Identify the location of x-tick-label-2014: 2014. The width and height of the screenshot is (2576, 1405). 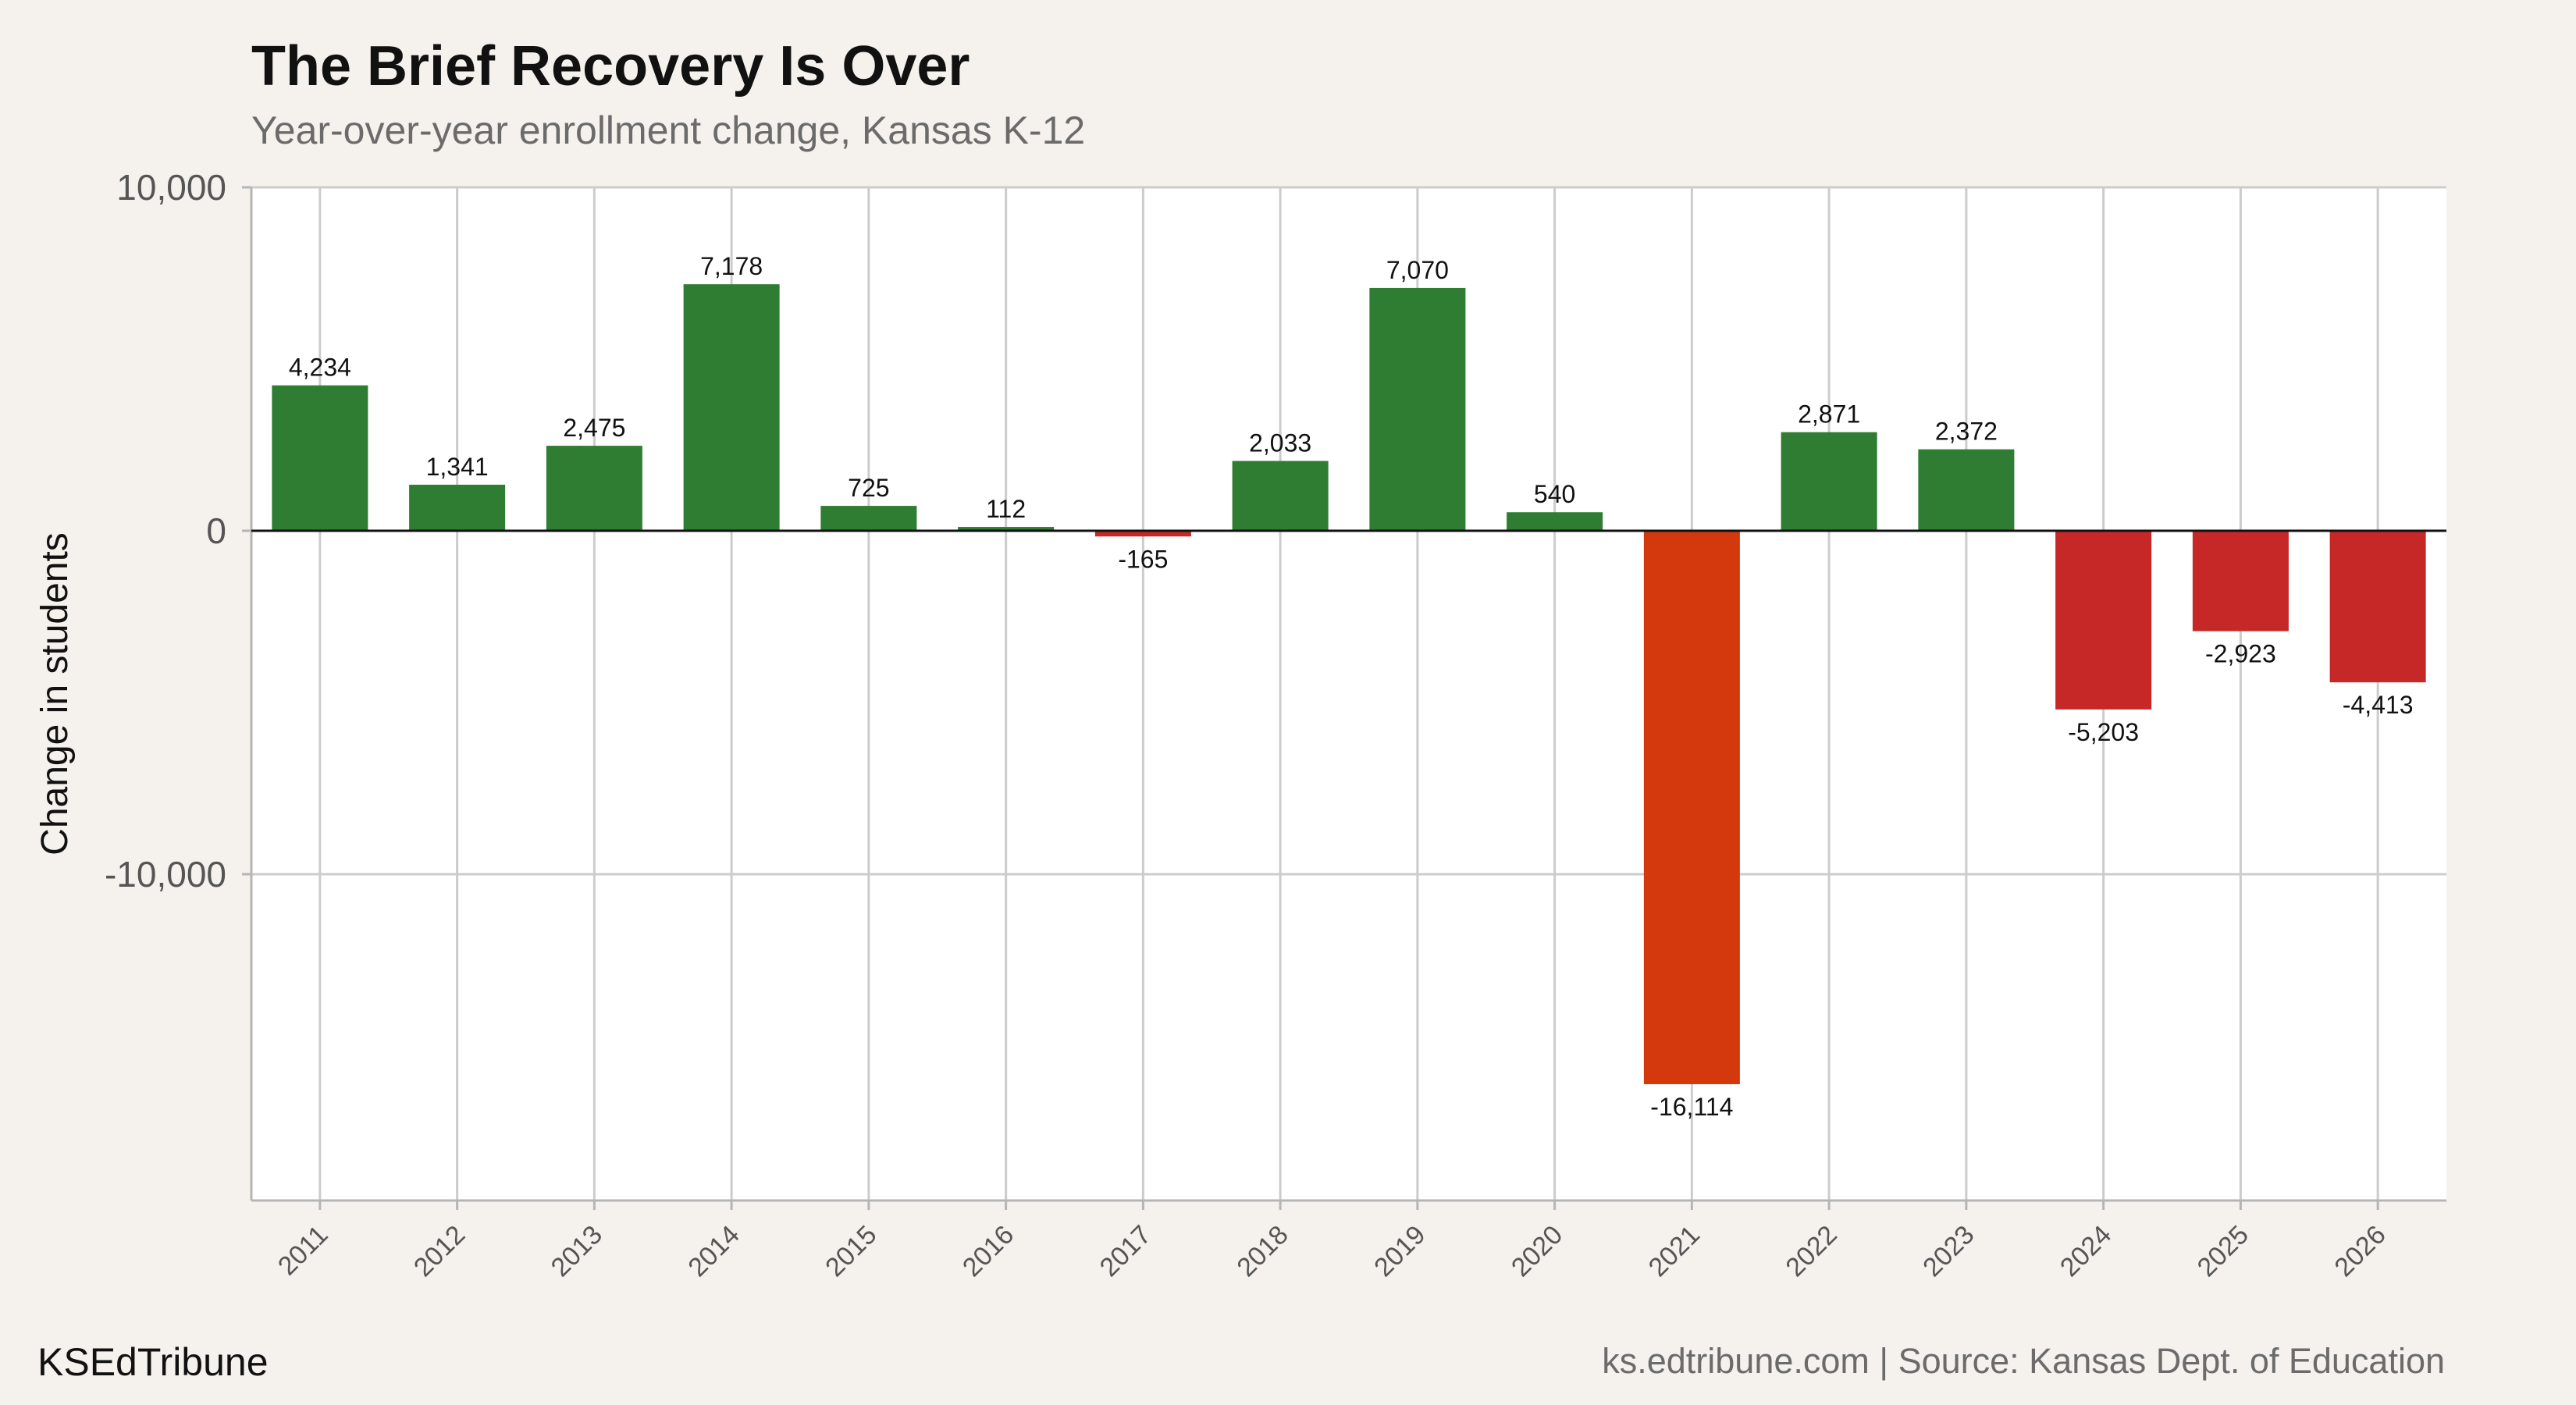
(713, 1251).